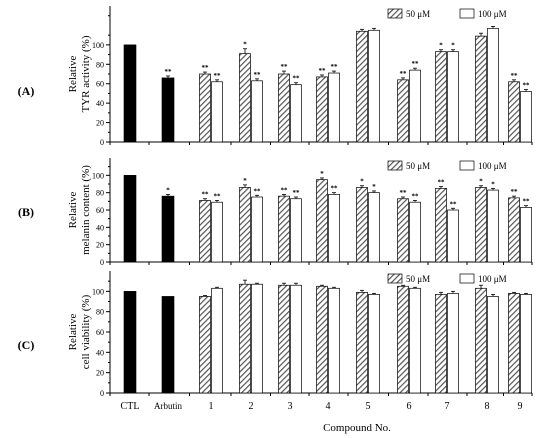 The width and height of the screenshot is (550, 438). I want to click on panel-label: (A), so click(26, 91).